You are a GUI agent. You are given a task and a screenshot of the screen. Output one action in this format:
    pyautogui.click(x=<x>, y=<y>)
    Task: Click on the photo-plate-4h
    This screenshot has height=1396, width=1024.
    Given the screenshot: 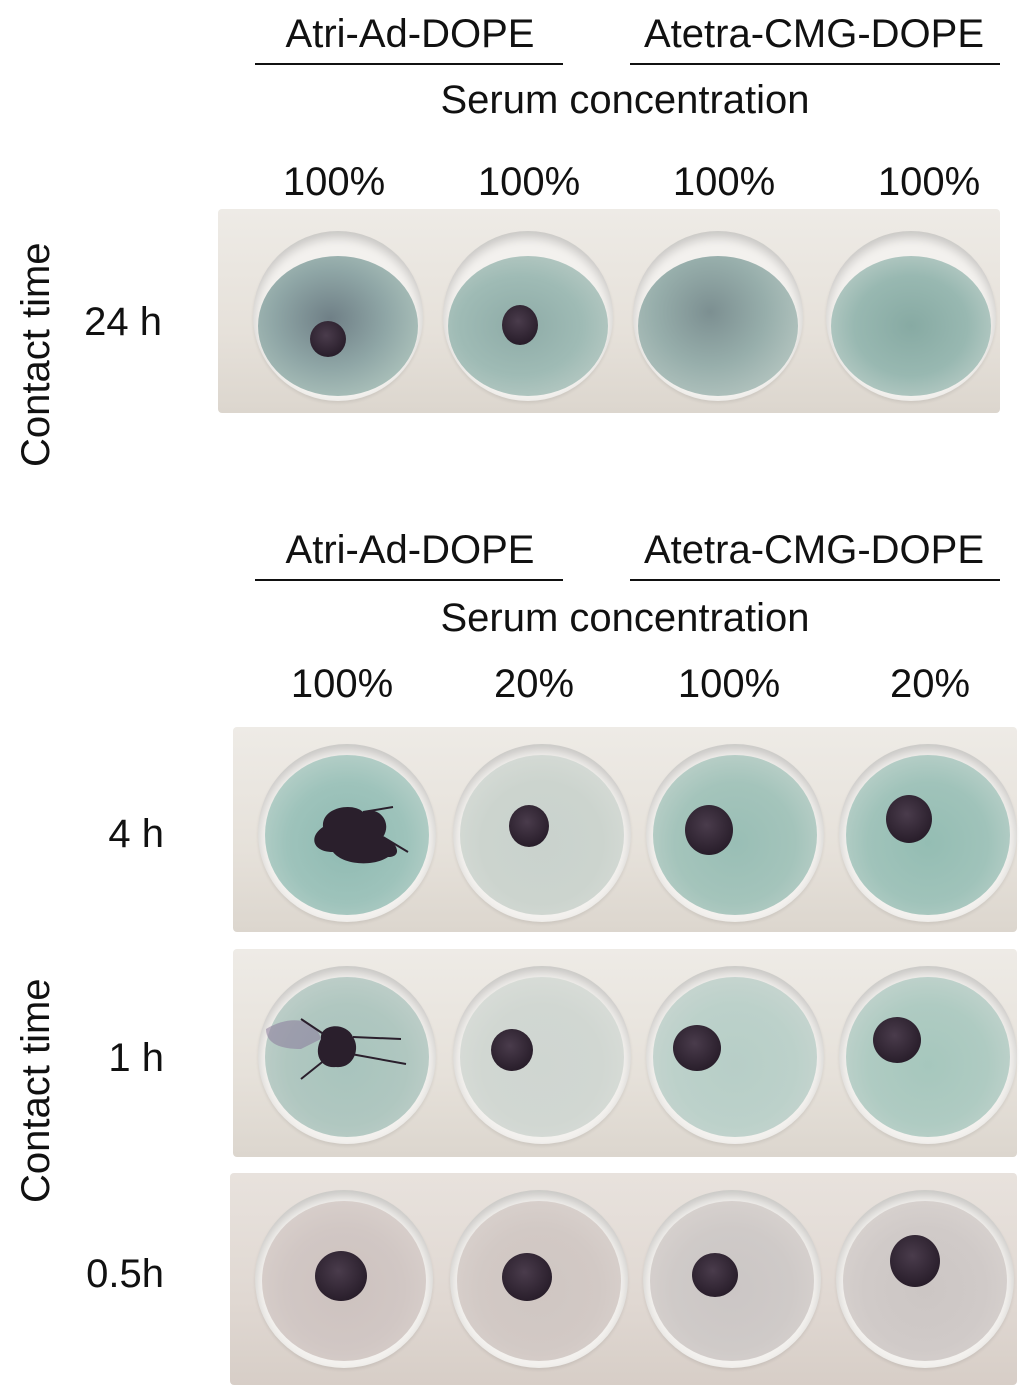 What is the action you would take?
    pyautogui.click(x=625, y=829)
    